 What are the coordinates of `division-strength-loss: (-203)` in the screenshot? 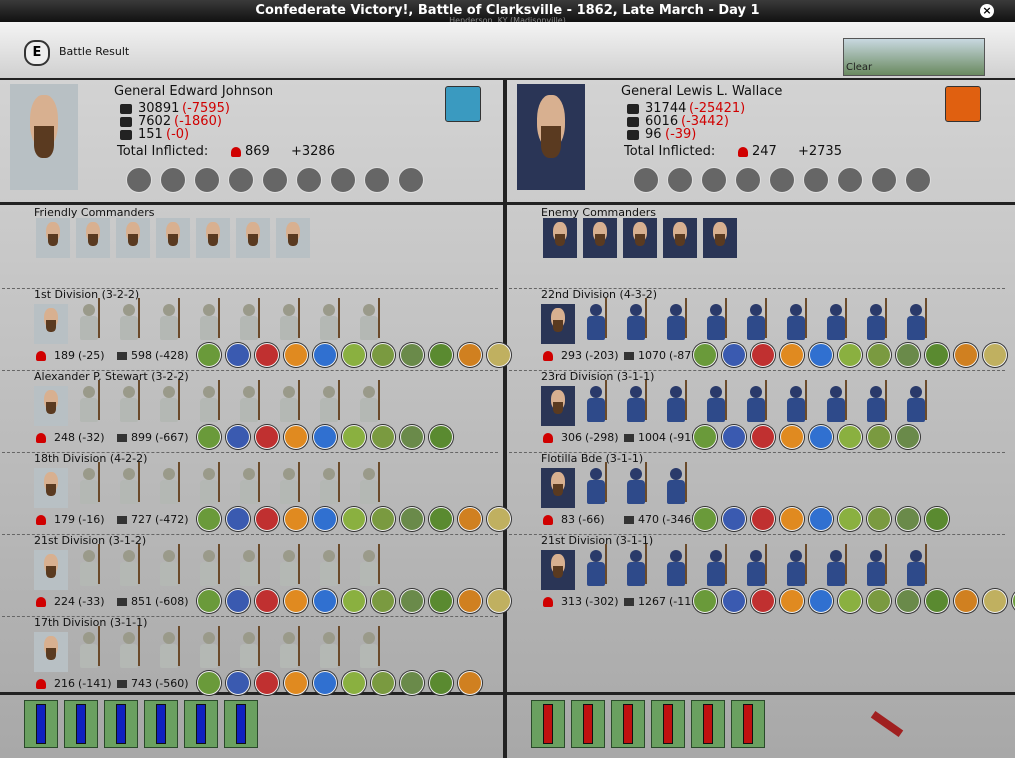 It's located at (602, 355).